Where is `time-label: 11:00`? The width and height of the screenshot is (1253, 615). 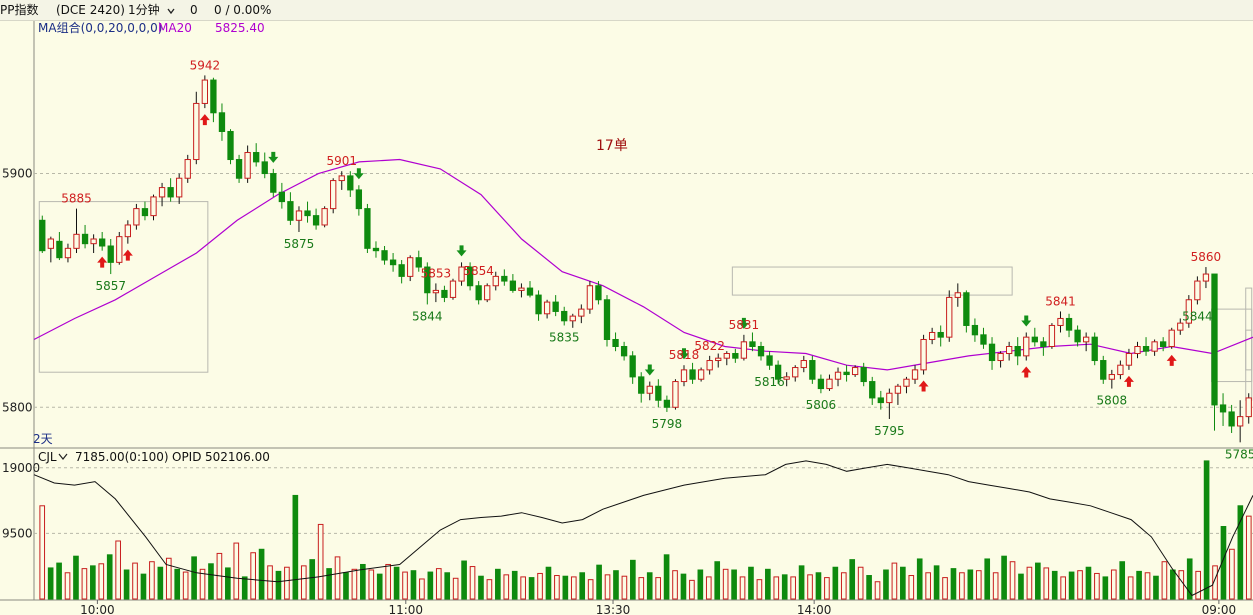 time-label: 11:00 is located at coordinates (405, 609).